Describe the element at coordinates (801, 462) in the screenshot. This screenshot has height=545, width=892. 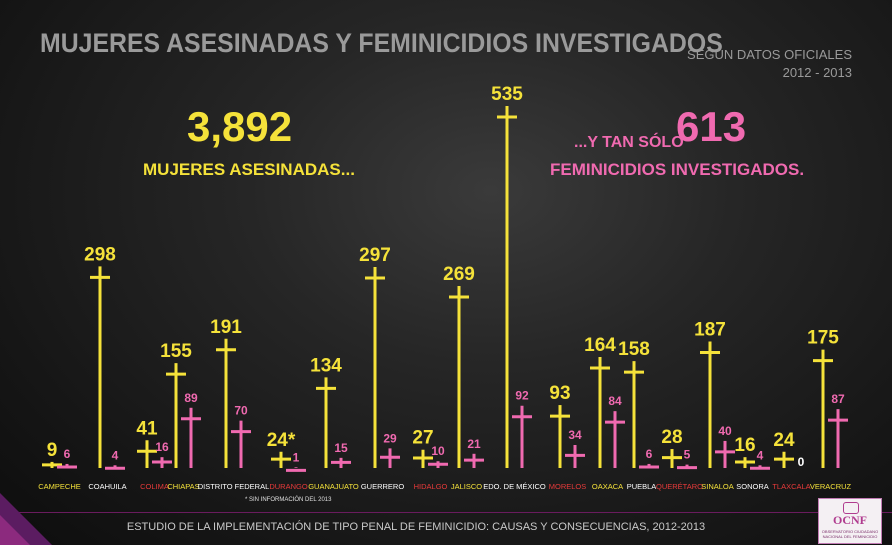
I see `feminicides-mark-value-label-17: 0` at that location.